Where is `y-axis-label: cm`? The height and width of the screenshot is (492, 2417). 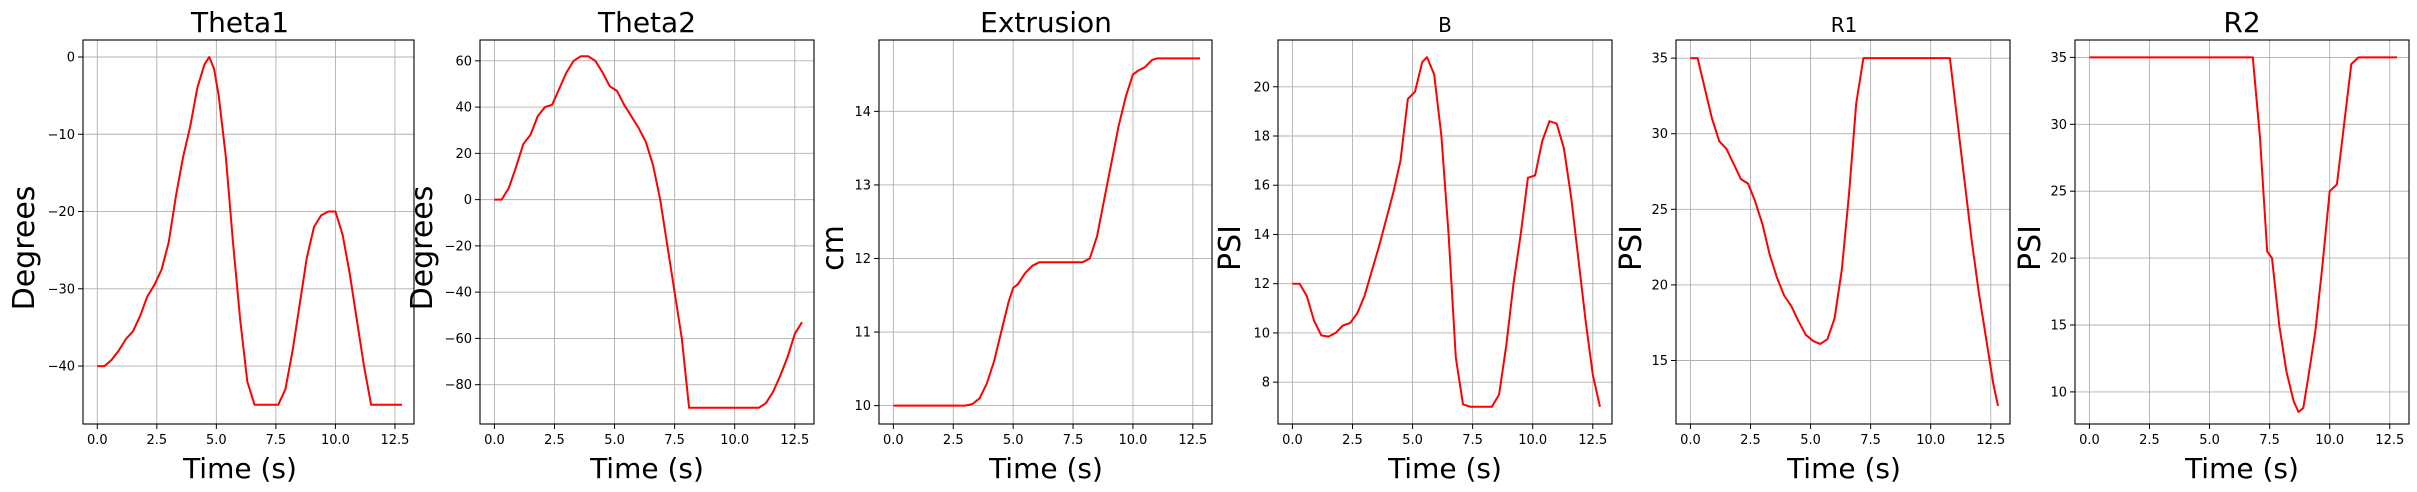
y-axis-label: cm is located at coordinates (833, 248).